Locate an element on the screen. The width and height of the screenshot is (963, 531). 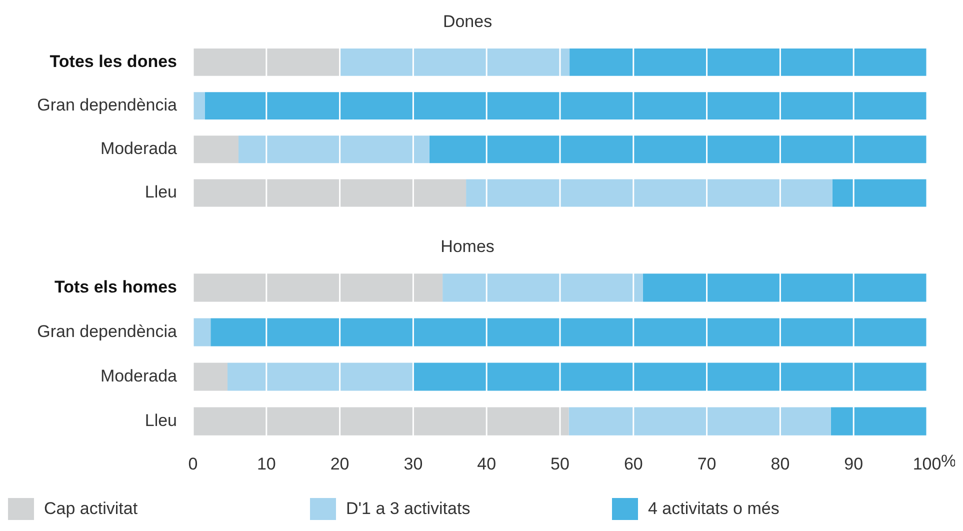
legend-label: 4 activitats o més is located at coordinates (714, 509).